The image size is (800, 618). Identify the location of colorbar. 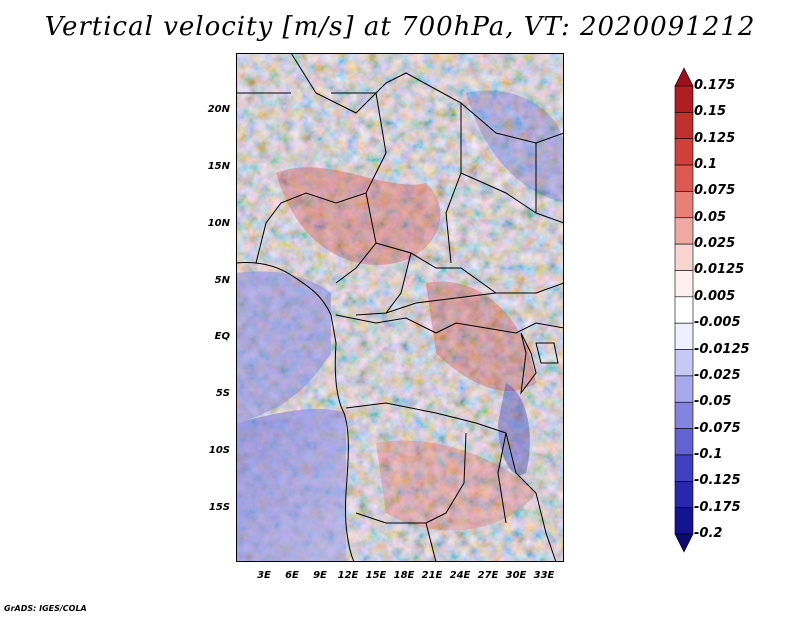
(684, 310).